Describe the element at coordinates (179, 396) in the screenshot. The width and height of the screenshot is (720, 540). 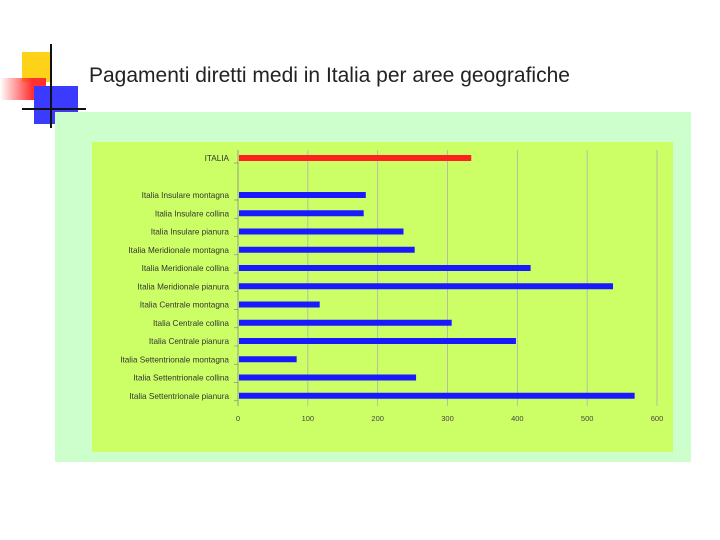
I see `category-label: Italia Settentrionale pianura` at that location.